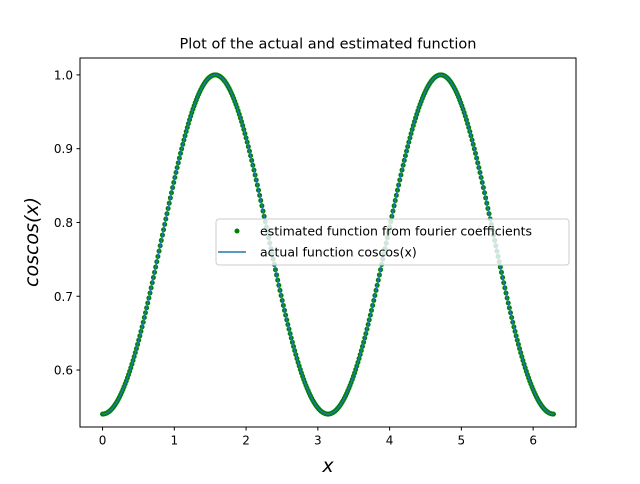  I want to click on y-tick-label: 0.8, so click(63, 223).